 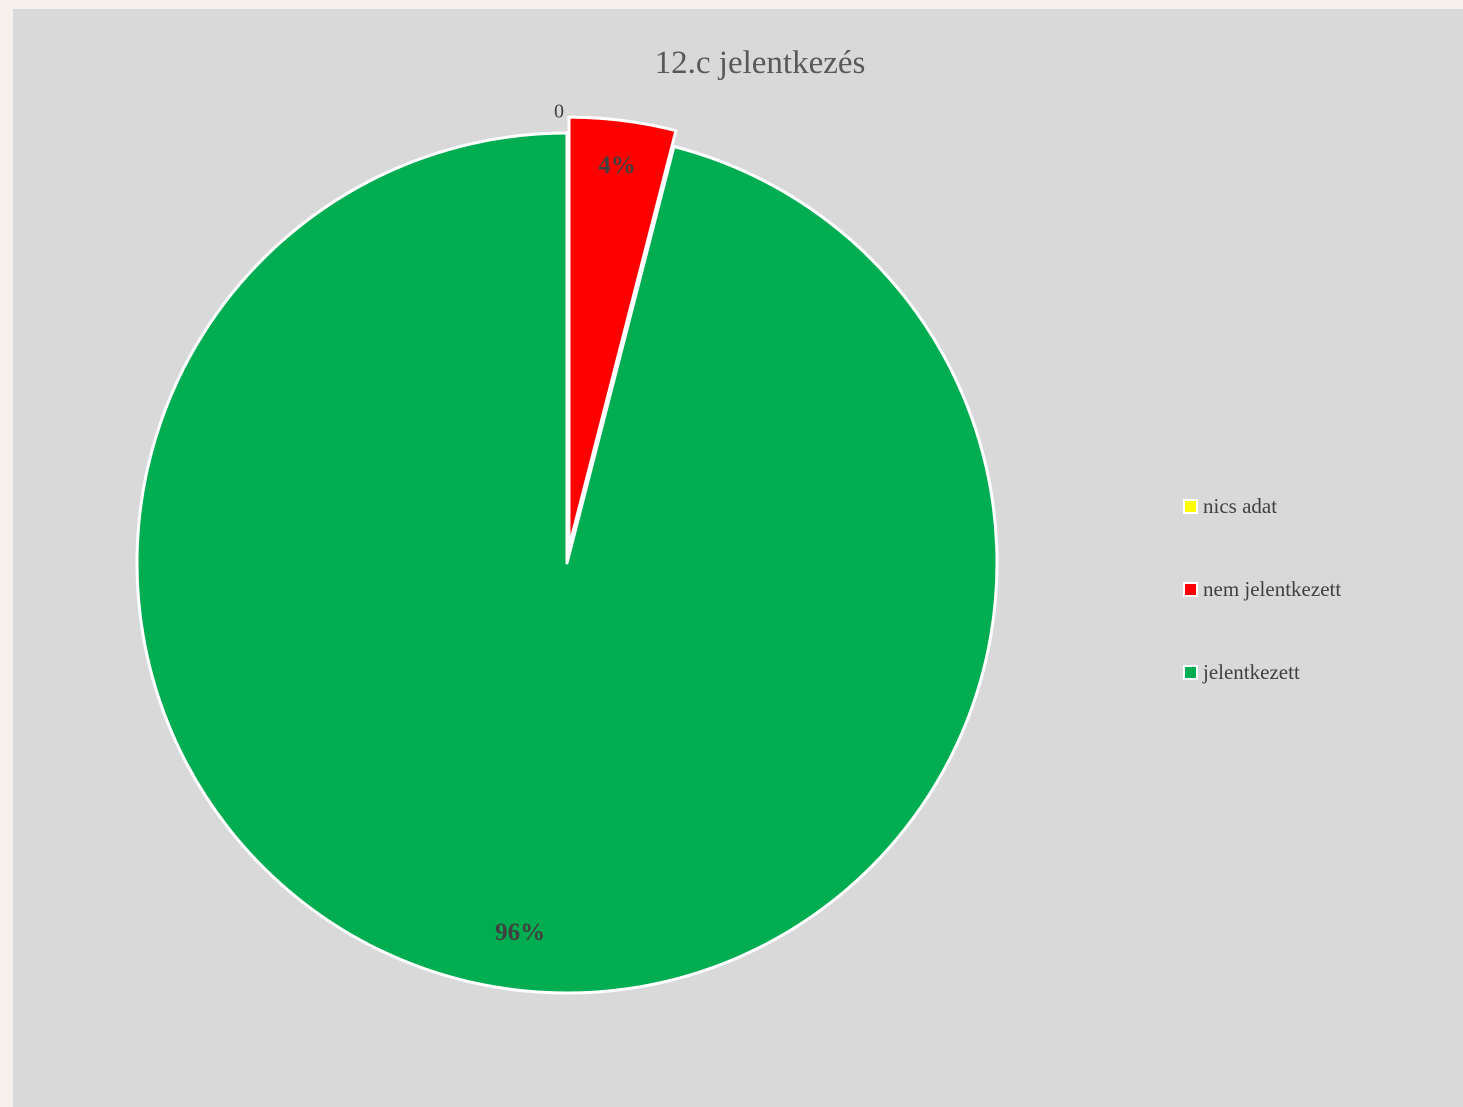 What do you see at coordinates (1262, 615) in the screenshot?
I see `legend: nics adat nem jelentkezett jelentkezett` at bounding box center [1262, 615].